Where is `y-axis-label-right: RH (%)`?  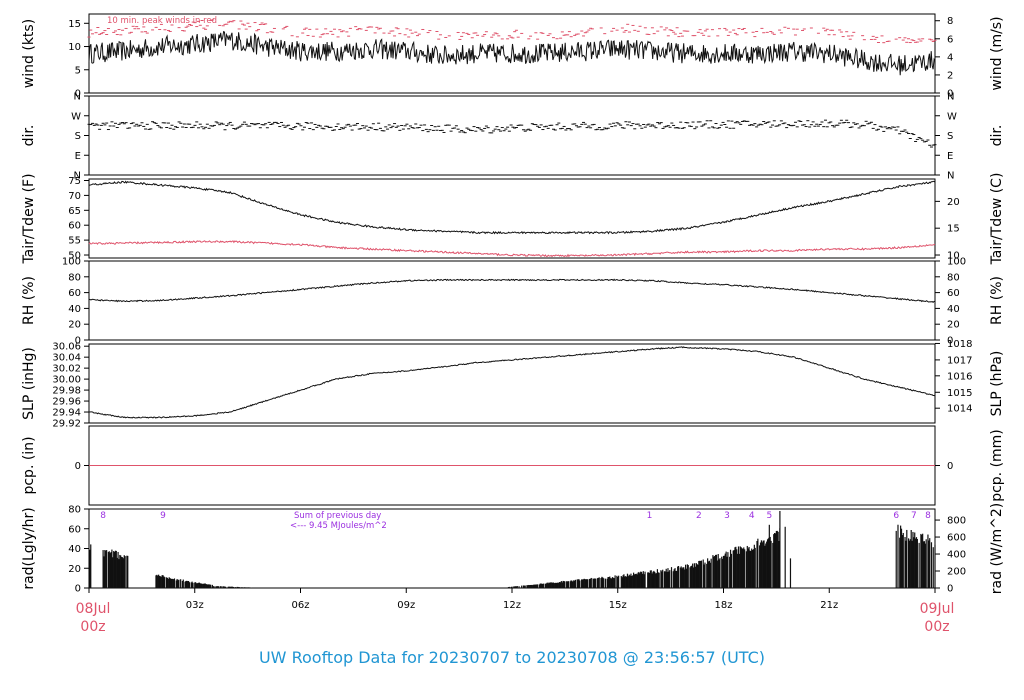
y-axis-label-right: RH (%) is located at coordinates (997, 300).